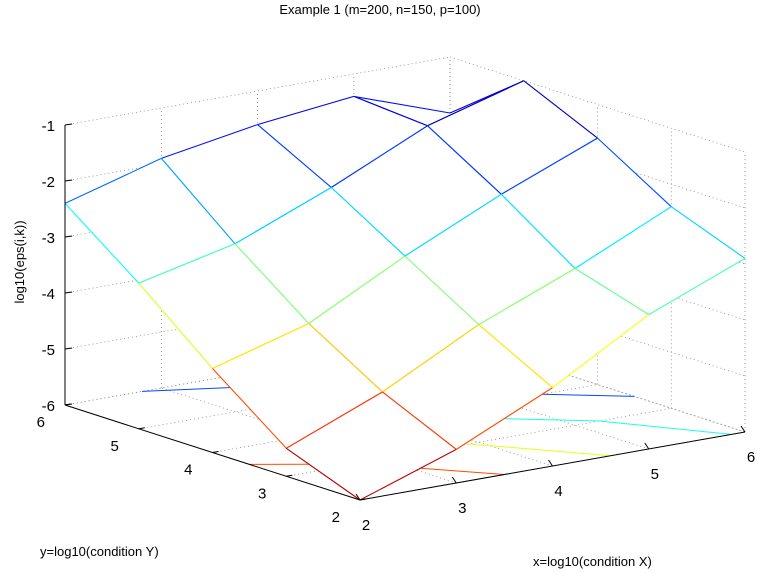 The height and width of the screenshot is (573, 764). What do you see at coordinates (592, 561) in the screenshot?
I see `x-axis-label: x=log10(condition X)` at bounding box center [592, 561].